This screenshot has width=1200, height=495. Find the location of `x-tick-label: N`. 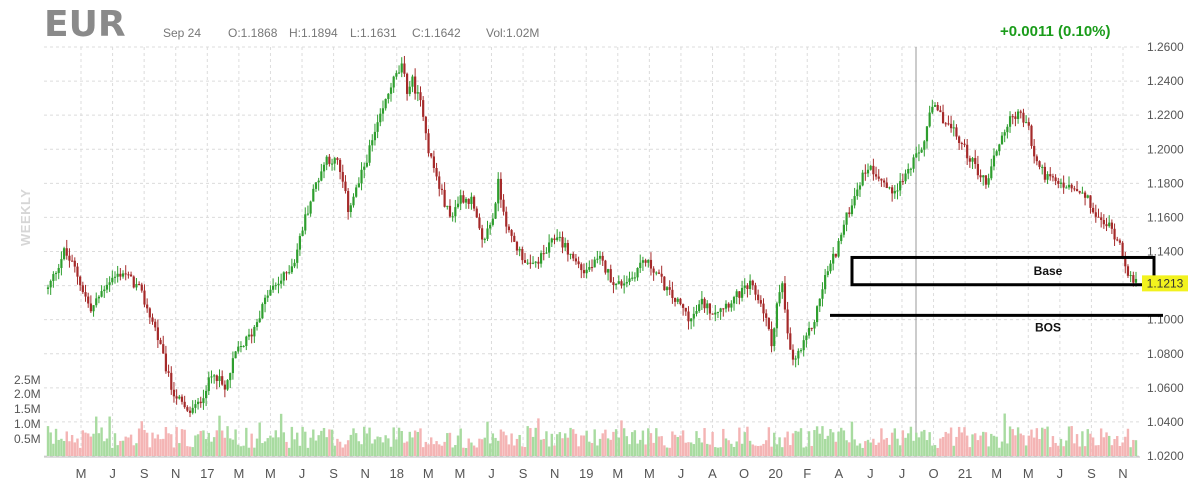

x-tick-label: N is located at coordinates (1122, 473).